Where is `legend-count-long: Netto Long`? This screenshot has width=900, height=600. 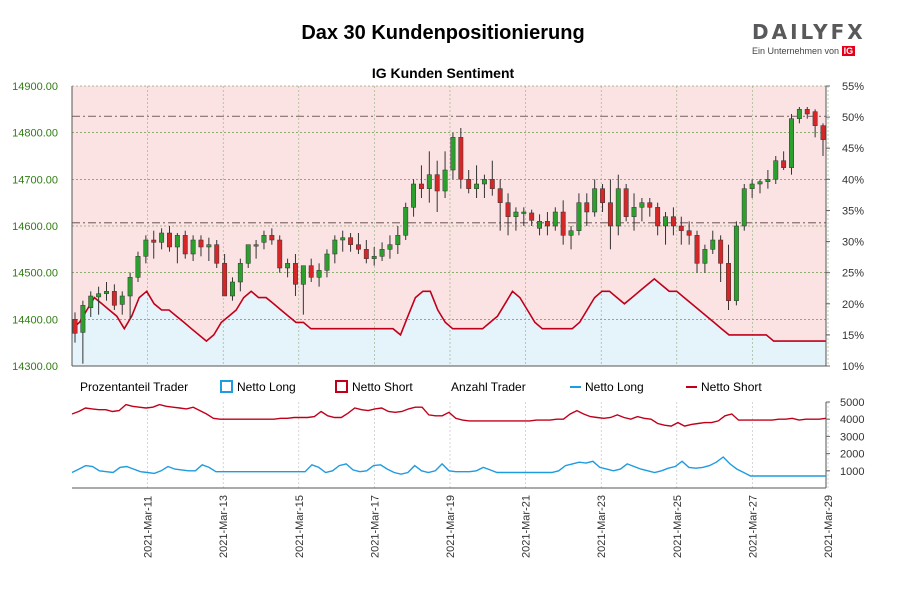 legend-count-long: Netto Long is located at coordinates (607, 388).